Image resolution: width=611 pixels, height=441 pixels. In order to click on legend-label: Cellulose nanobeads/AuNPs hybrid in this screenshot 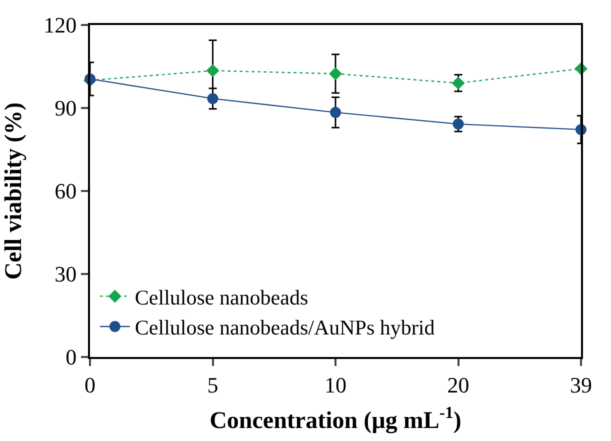, I will do `click(285, 328)`.